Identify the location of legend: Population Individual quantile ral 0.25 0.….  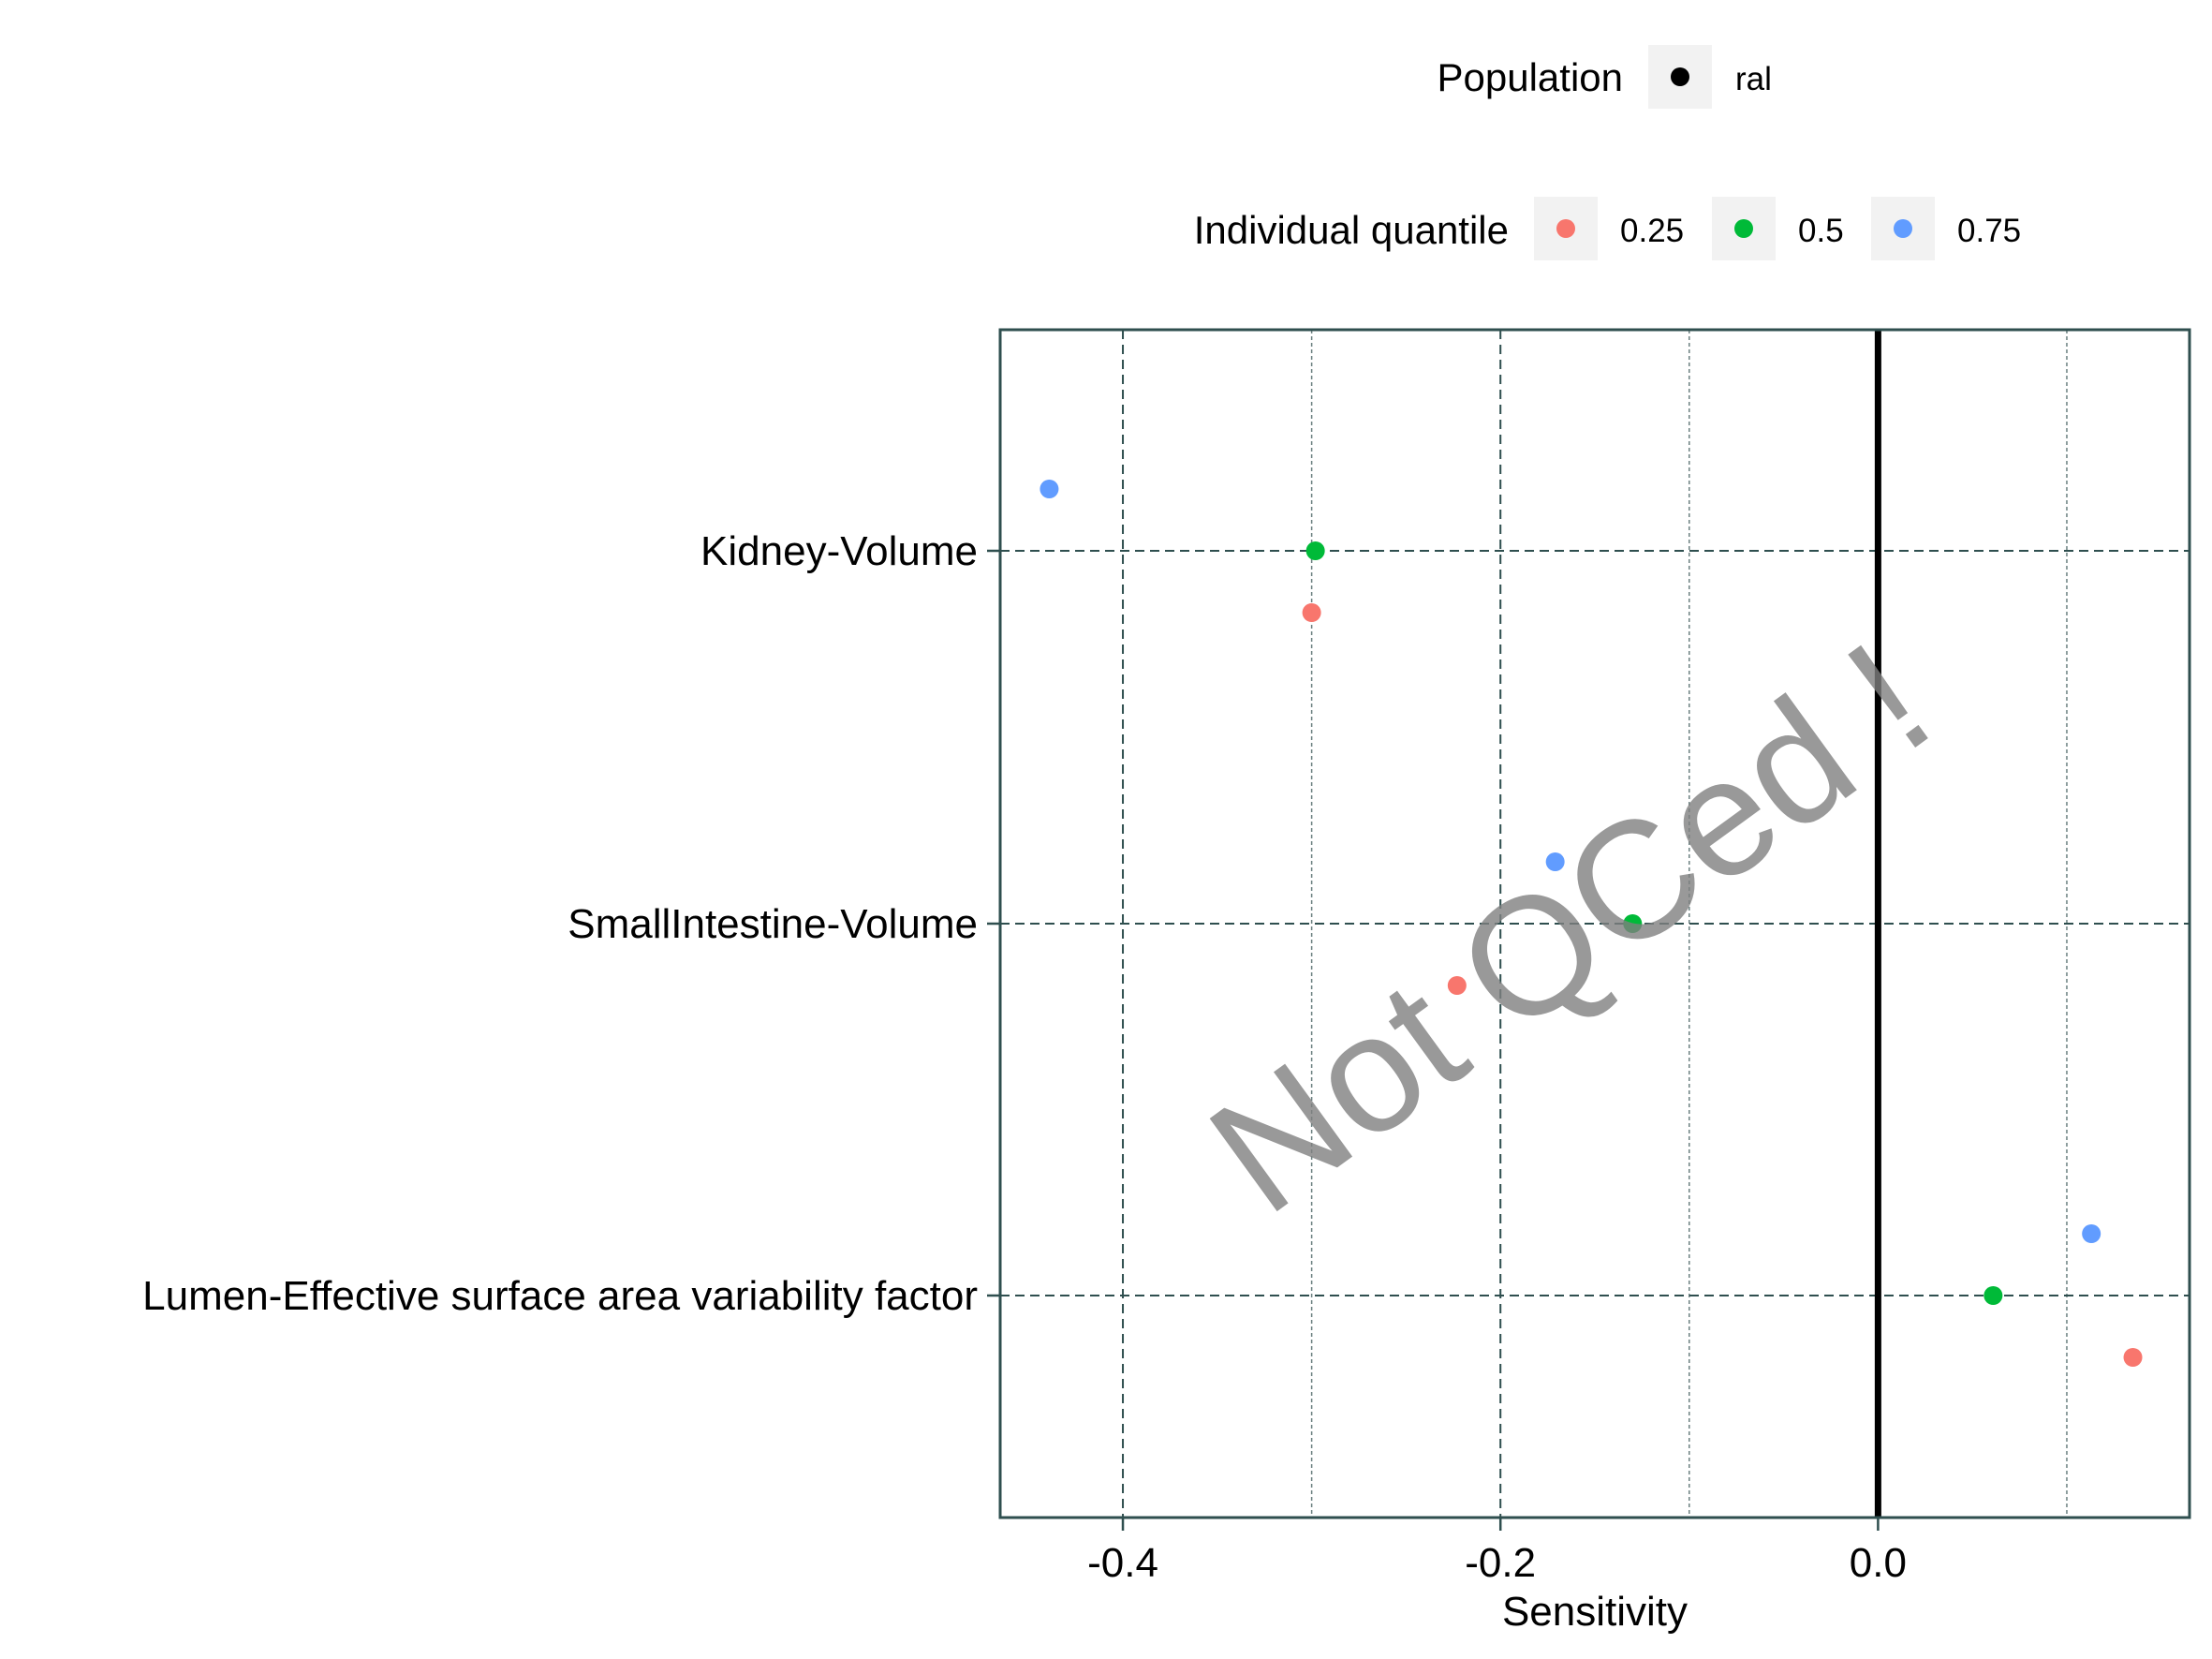
(1608, 153).